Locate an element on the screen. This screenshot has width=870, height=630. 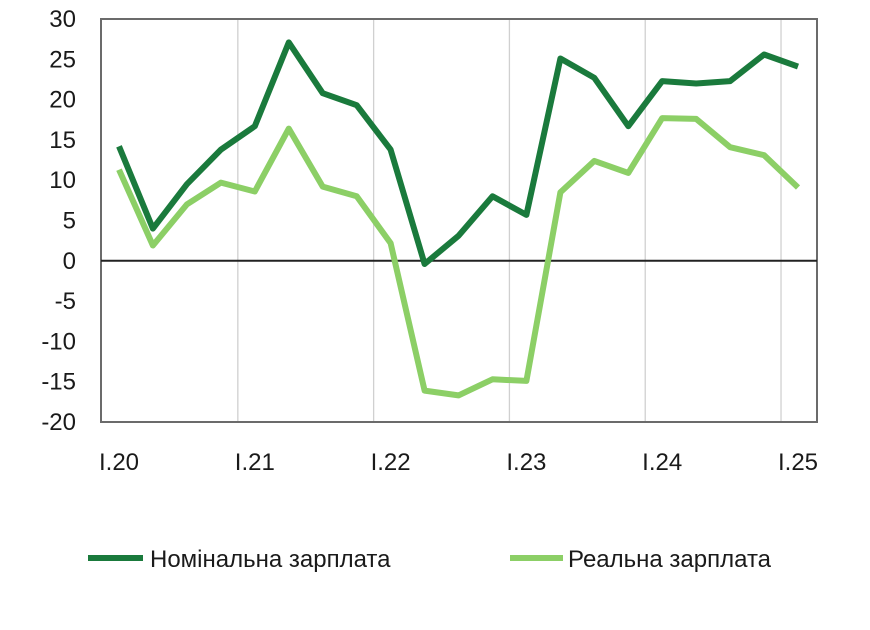
y-tick-label-4: 10 is located at coordinates (62, 180).